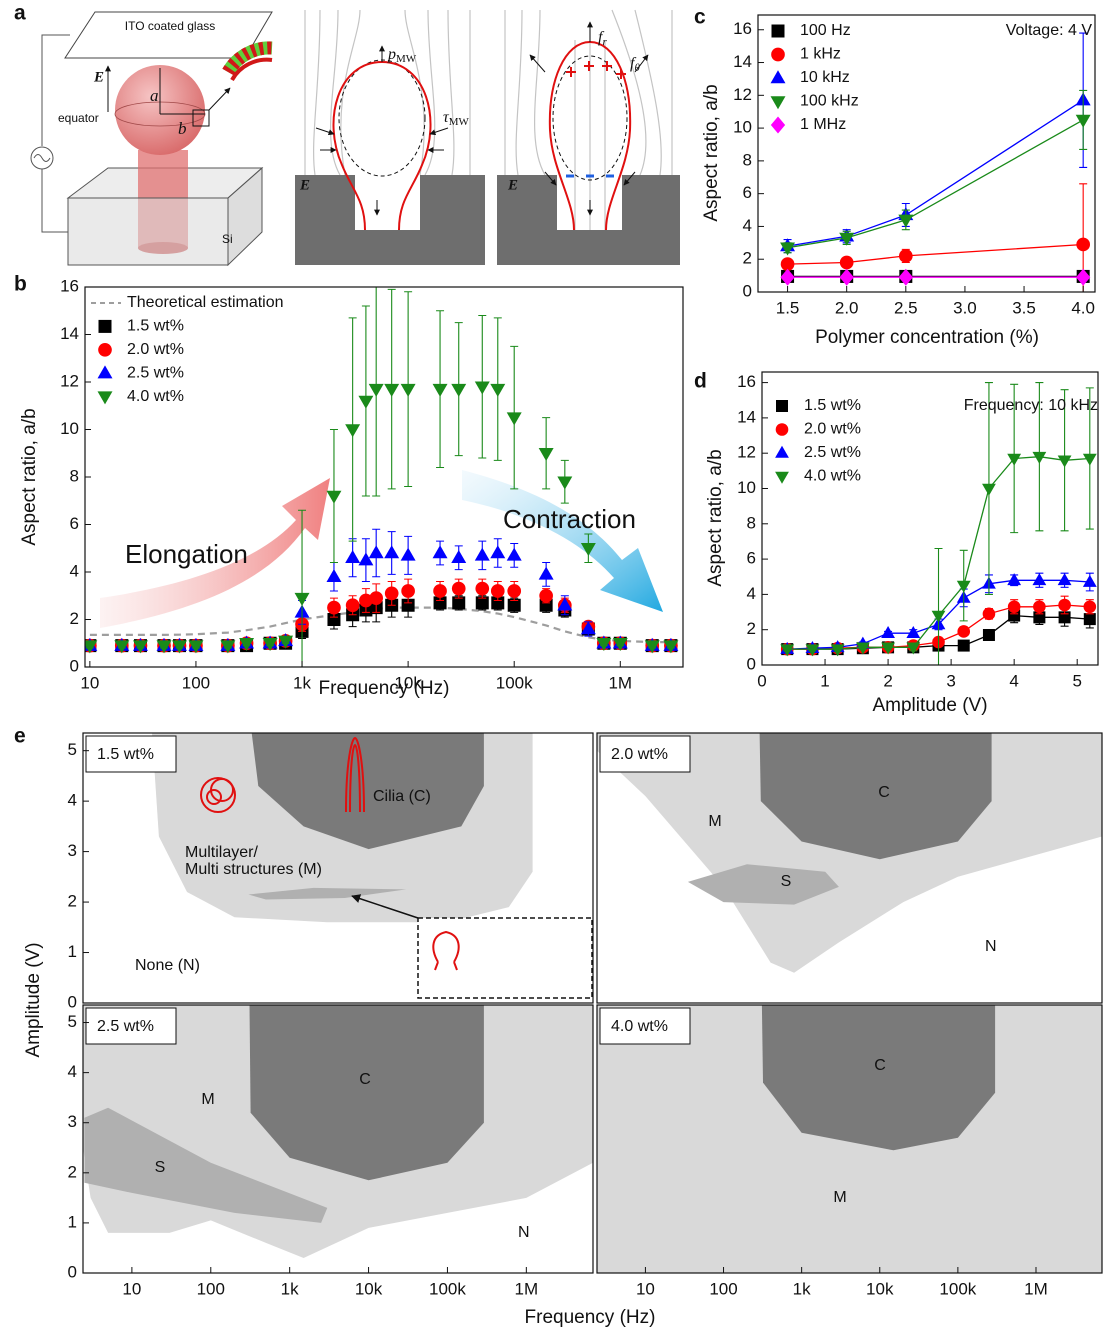  What do you see at coordinates (396, 867) in the screenshot?
I see `region-icons` at bounding box center [396, 867].